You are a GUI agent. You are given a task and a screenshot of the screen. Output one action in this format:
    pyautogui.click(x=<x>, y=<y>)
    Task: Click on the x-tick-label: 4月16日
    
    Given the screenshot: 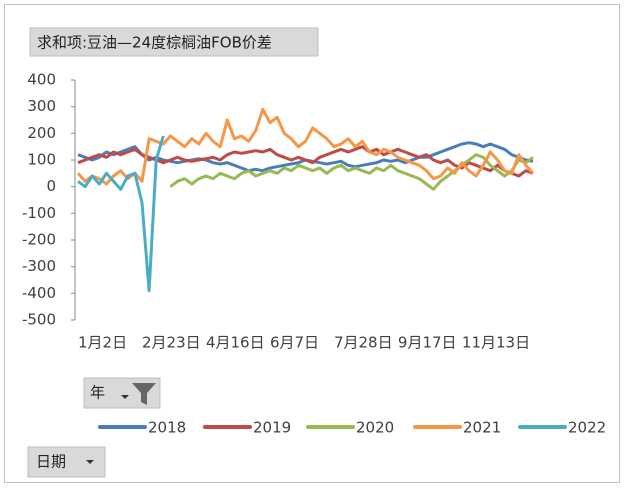 What is the action you would take?
    pyautogui.click(x=235, y=343)
    